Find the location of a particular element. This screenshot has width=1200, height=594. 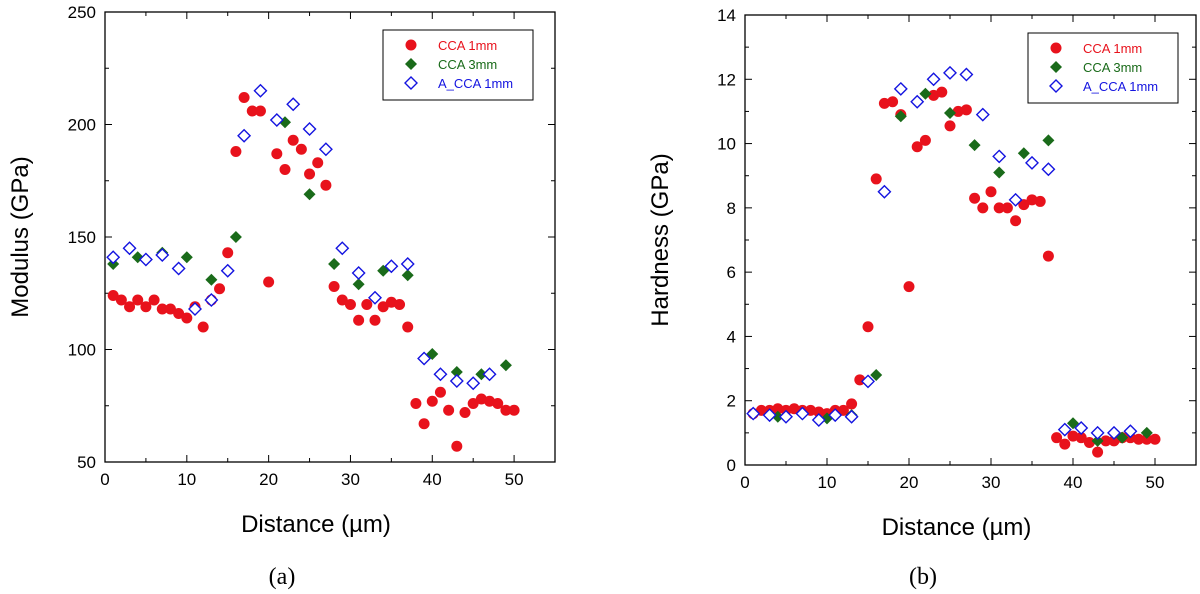

panel-b-y-tick-label: 10 is located at coordinates (726, 144).